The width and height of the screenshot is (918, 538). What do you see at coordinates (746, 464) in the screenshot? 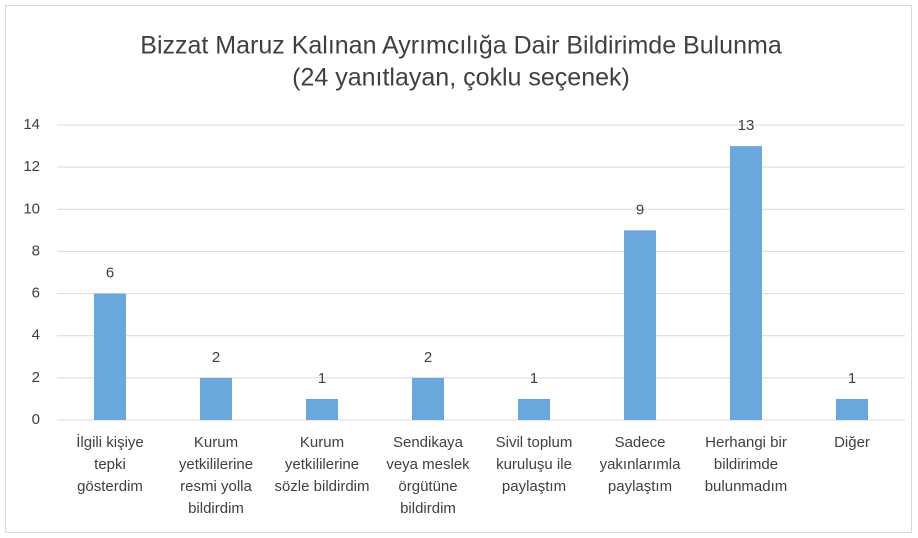
I see `x-tick-label: Herhangi bir bildirimde bulunmadım` at bounding box center [746, 464].